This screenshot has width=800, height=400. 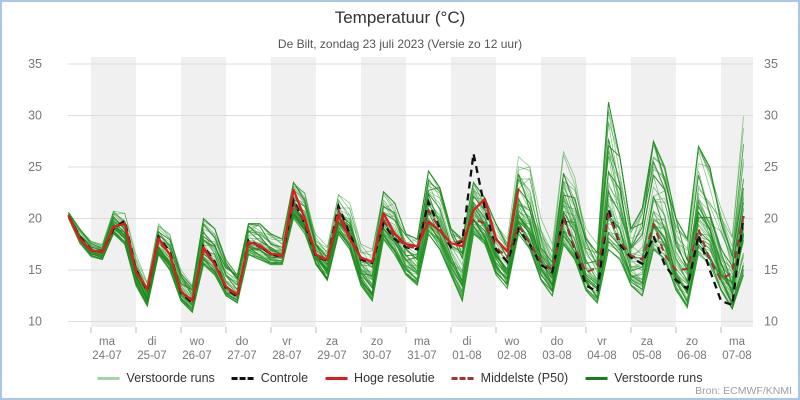 I want to click on legend-swatch-verstoorde-runs-light, so click(x=108, y=378).